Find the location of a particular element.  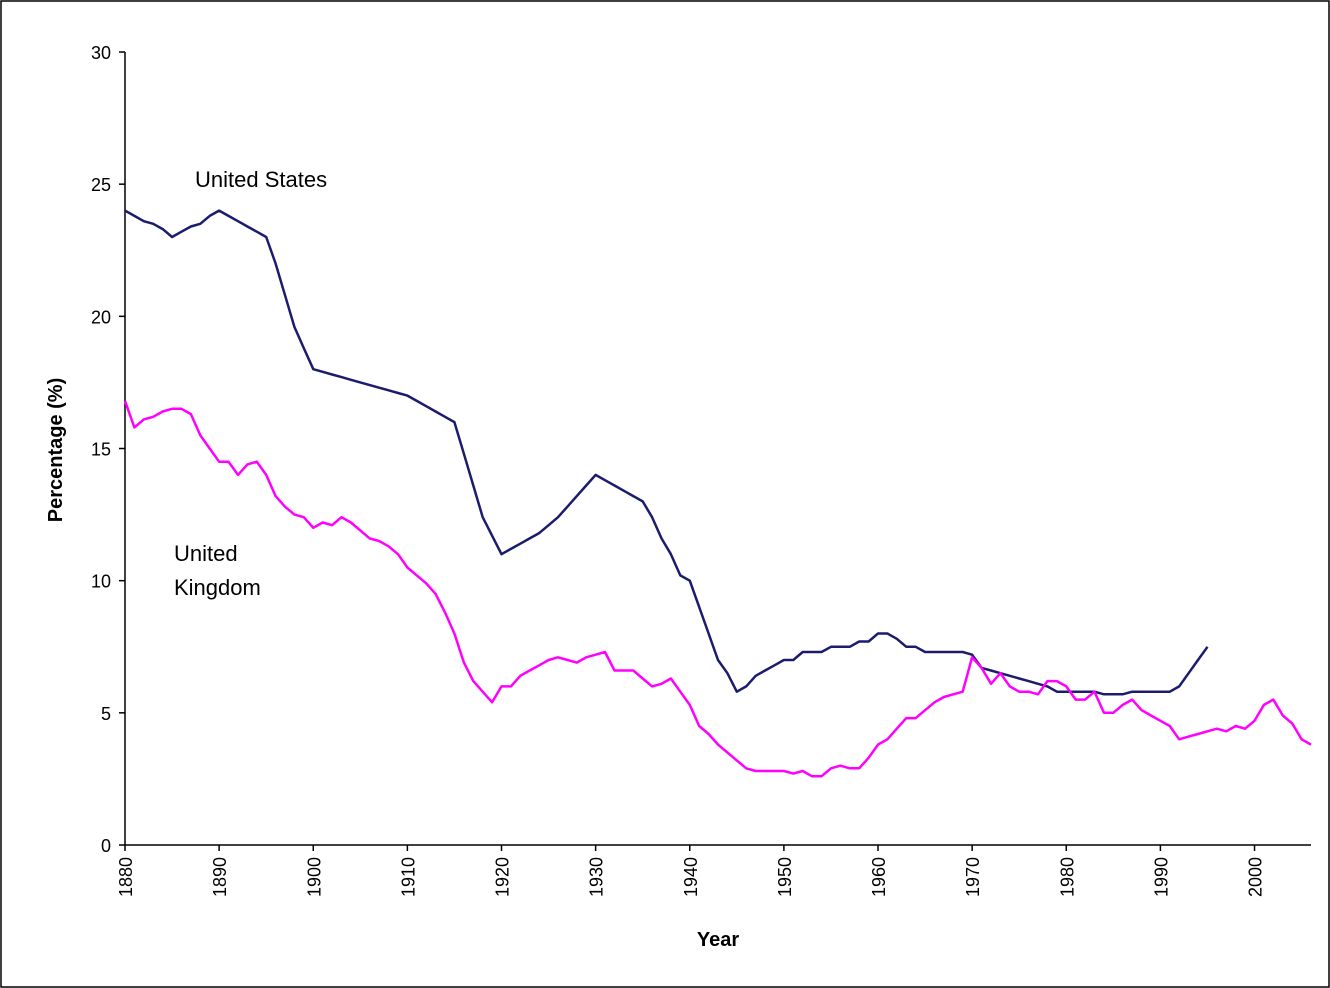

y-tick-label: 25 is located at coordinates (101, 185).